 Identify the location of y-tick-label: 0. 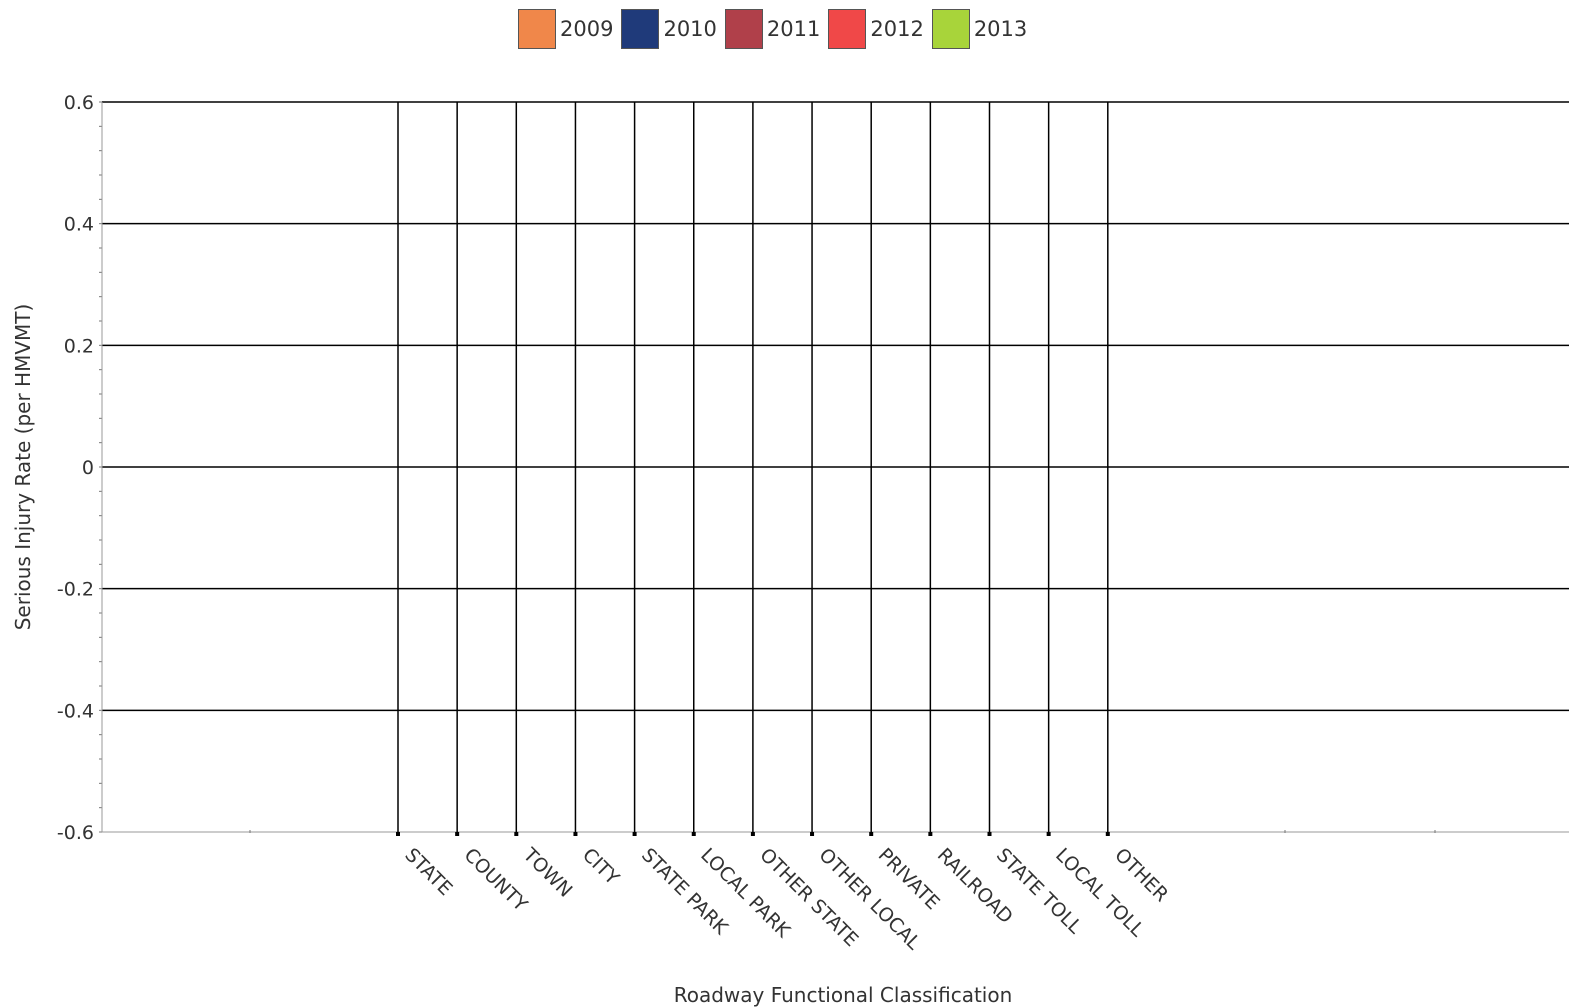
(88, 468).